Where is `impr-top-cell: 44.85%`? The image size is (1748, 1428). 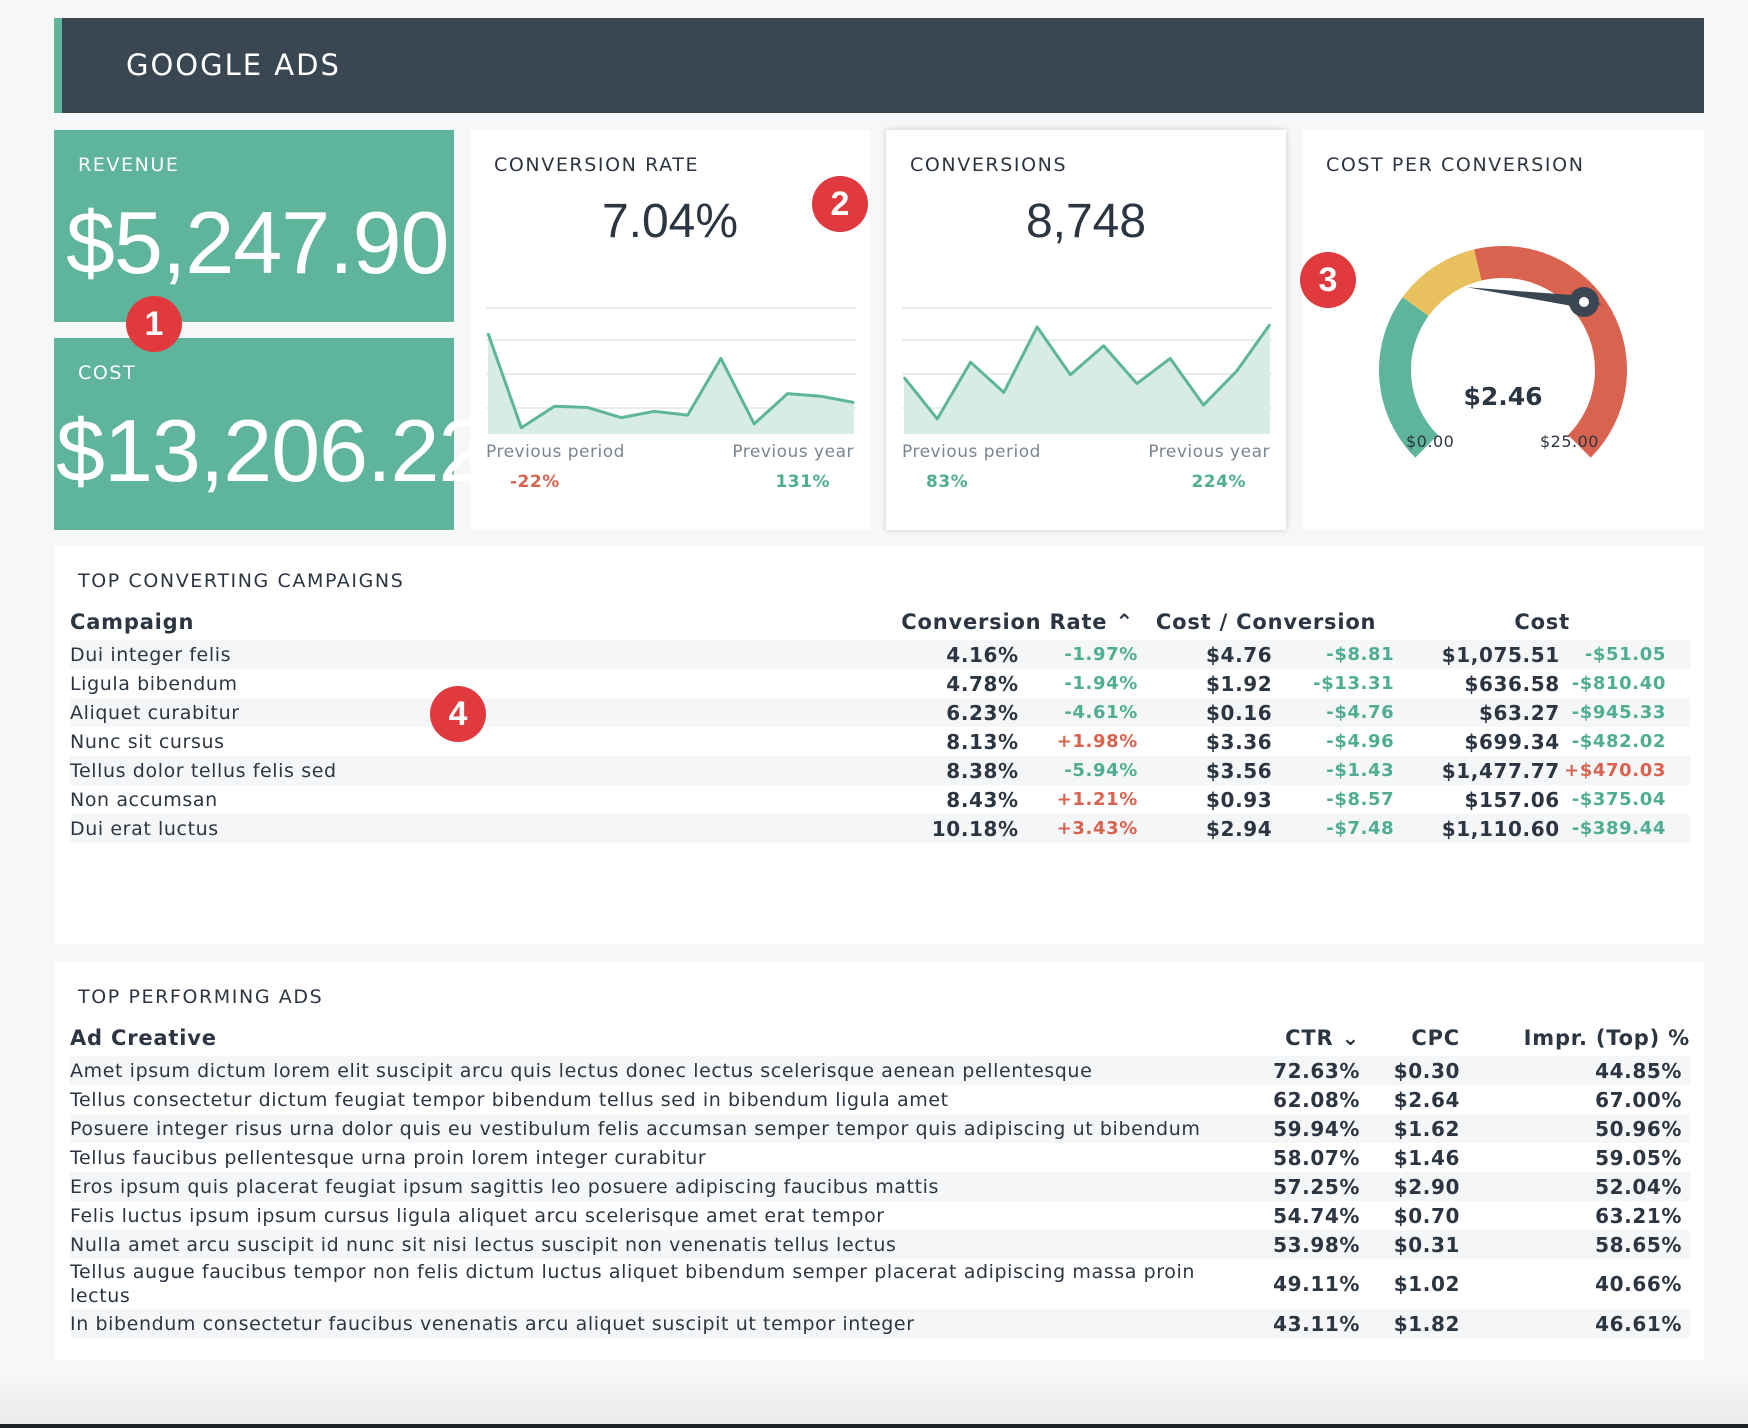 impr-top-cell: 44.85% is located at coordinates (1638, 1070).